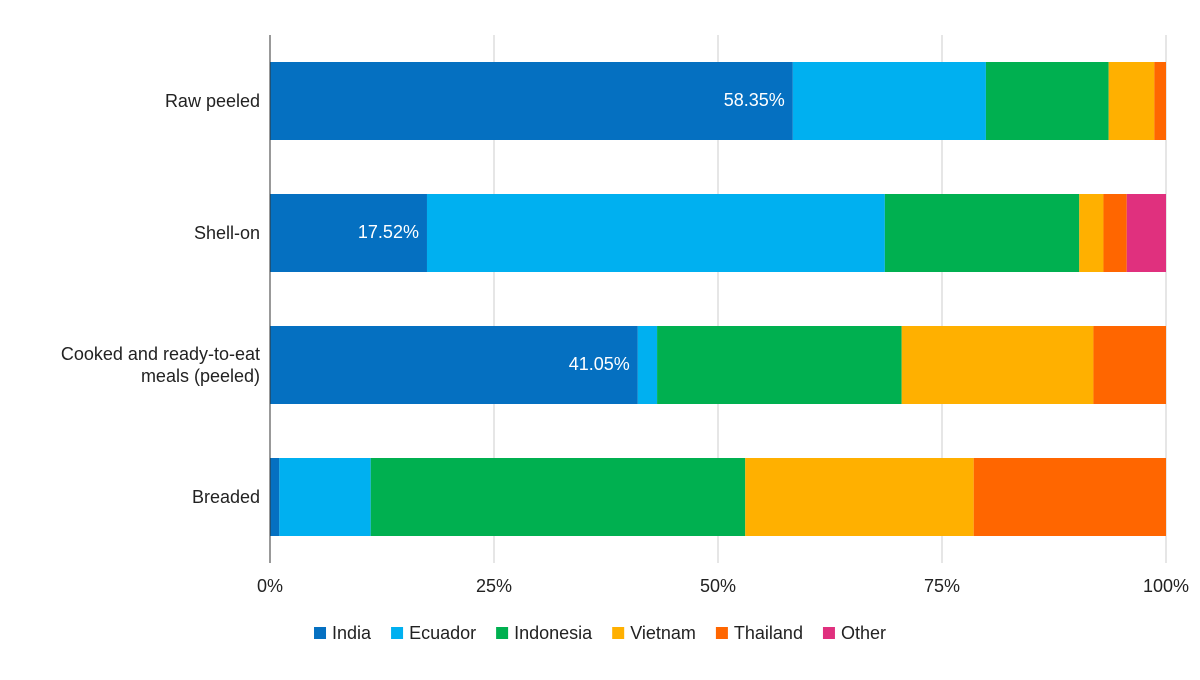  Describe the element at coordinates (863, 633) in the screenshot. I see `legend-label: Other` at that location.